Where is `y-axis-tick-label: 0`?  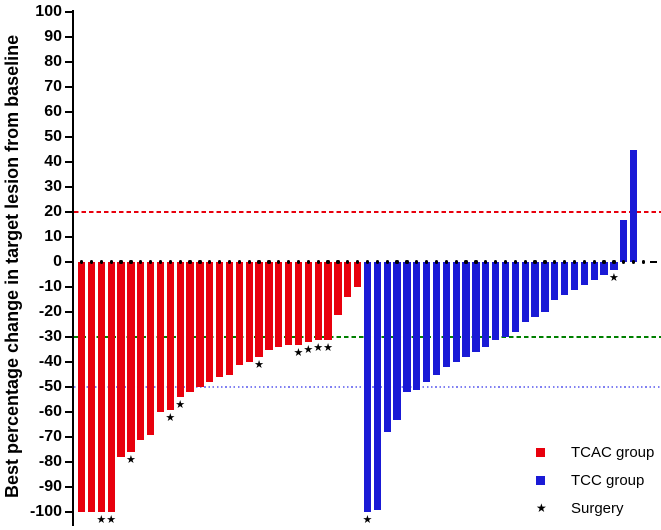 y-axis-tick-label: 0 is located at coordinates (57, 261).